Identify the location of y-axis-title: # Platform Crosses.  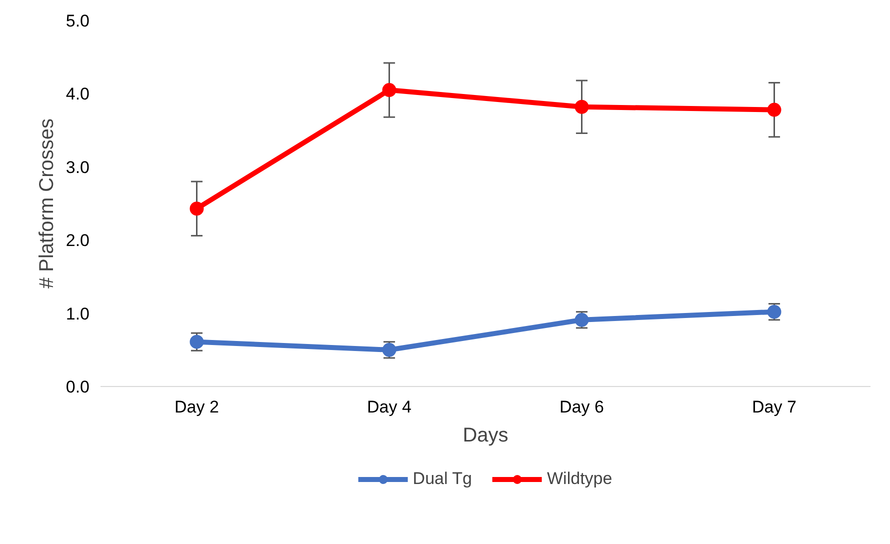
(47, 203).